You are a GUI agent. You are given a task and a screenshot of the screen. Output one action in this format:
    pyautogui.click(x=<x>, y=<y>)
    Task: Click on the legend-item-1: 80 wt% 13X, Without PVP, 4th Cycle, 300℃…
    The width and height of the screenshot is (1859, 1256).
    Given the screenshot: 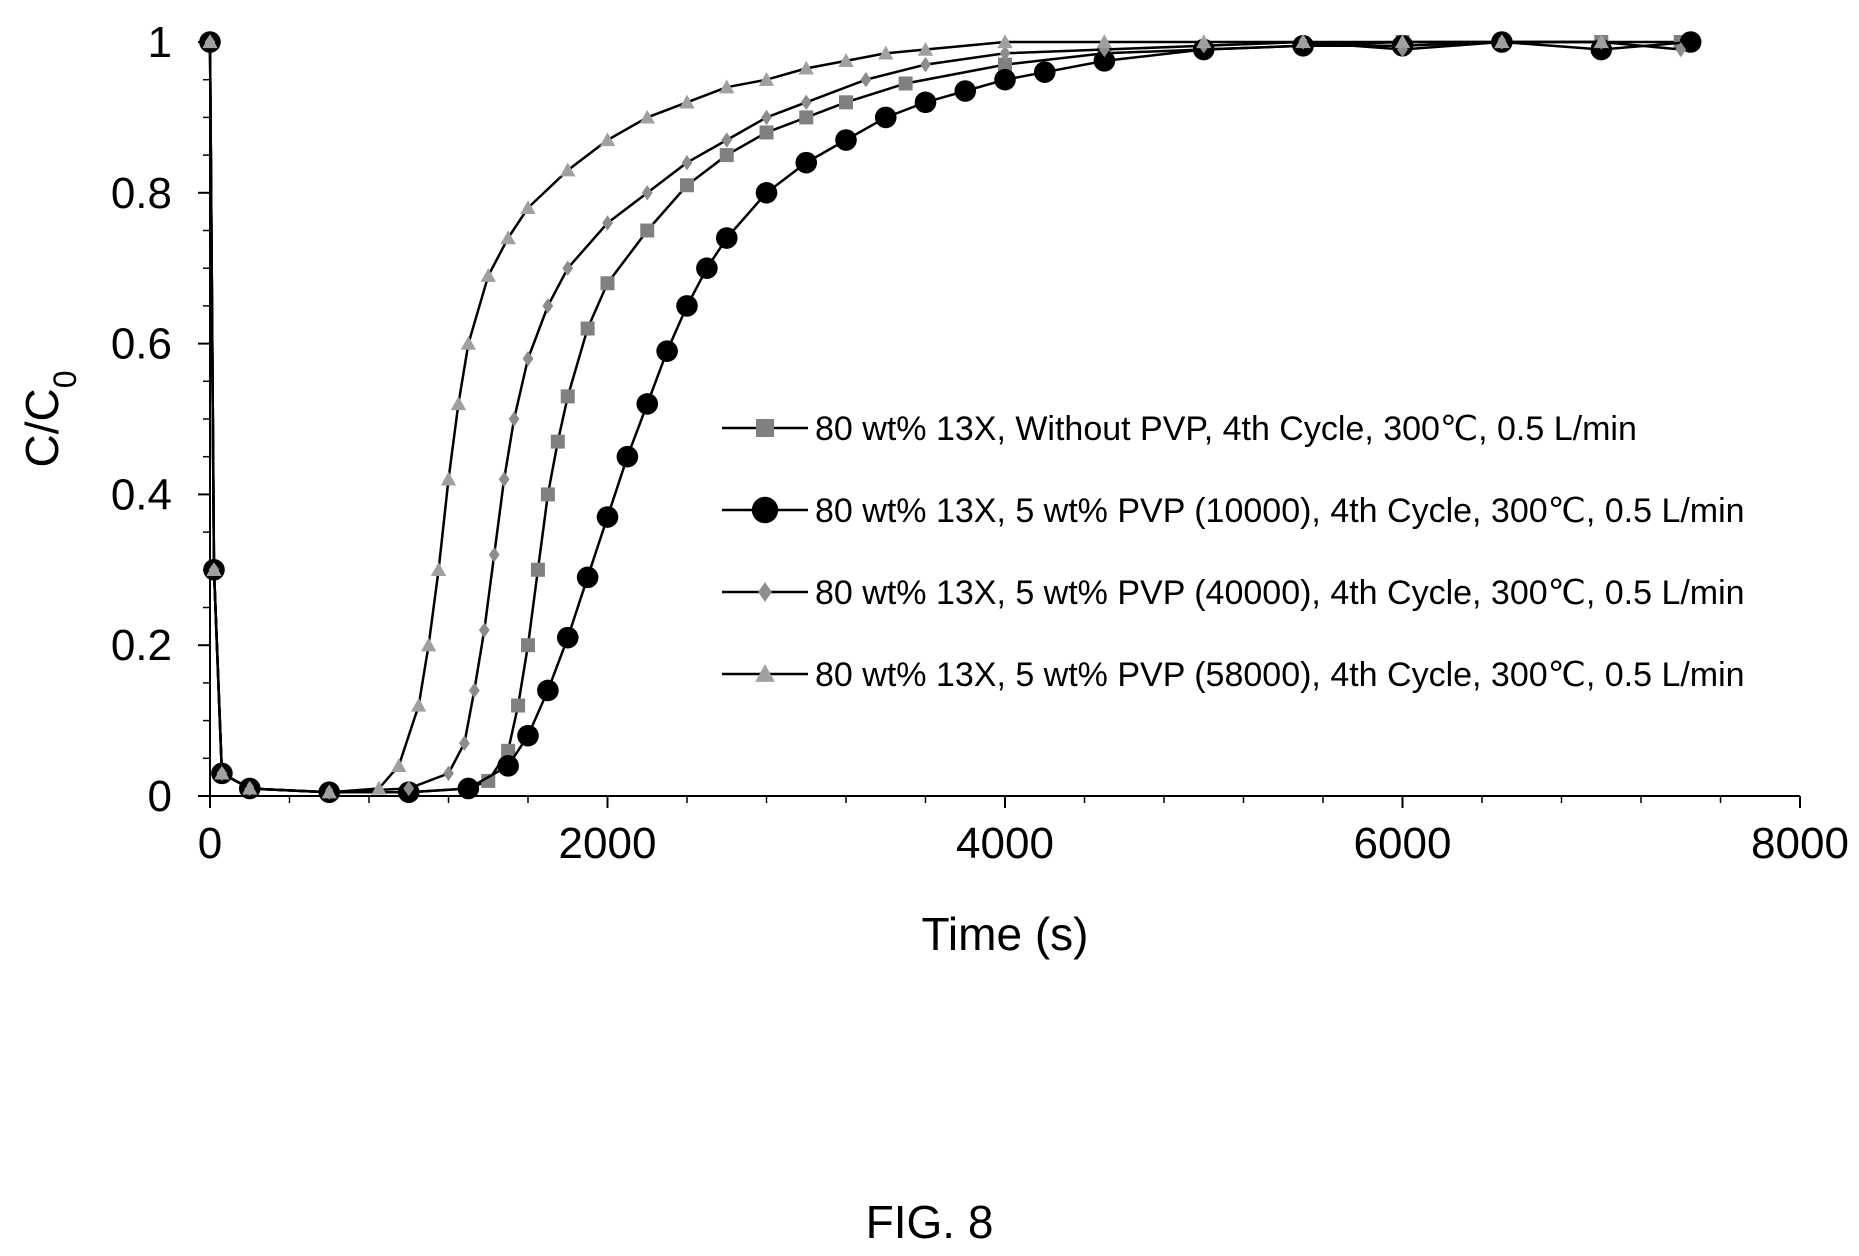 What is the action you would take?
    pyautogui.click(x=1179, y=429)
    